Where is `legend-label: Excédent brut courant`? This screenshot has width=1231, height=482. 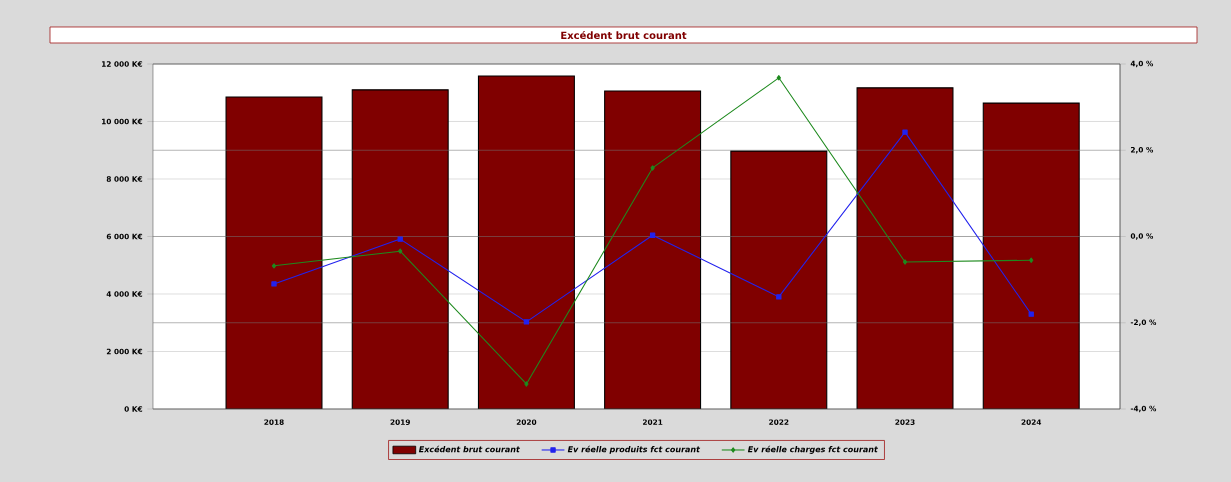
legend-label: Excédent brut courant is located at coordinates (469, 449).